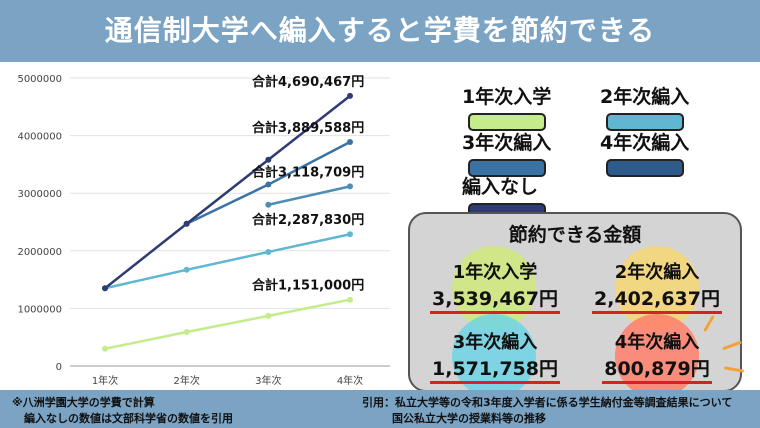 The image size is (760, 428). Describe the element at coordinates (657, 272) in the screenshot. I see `saving-label: 2年次編入` at that location.